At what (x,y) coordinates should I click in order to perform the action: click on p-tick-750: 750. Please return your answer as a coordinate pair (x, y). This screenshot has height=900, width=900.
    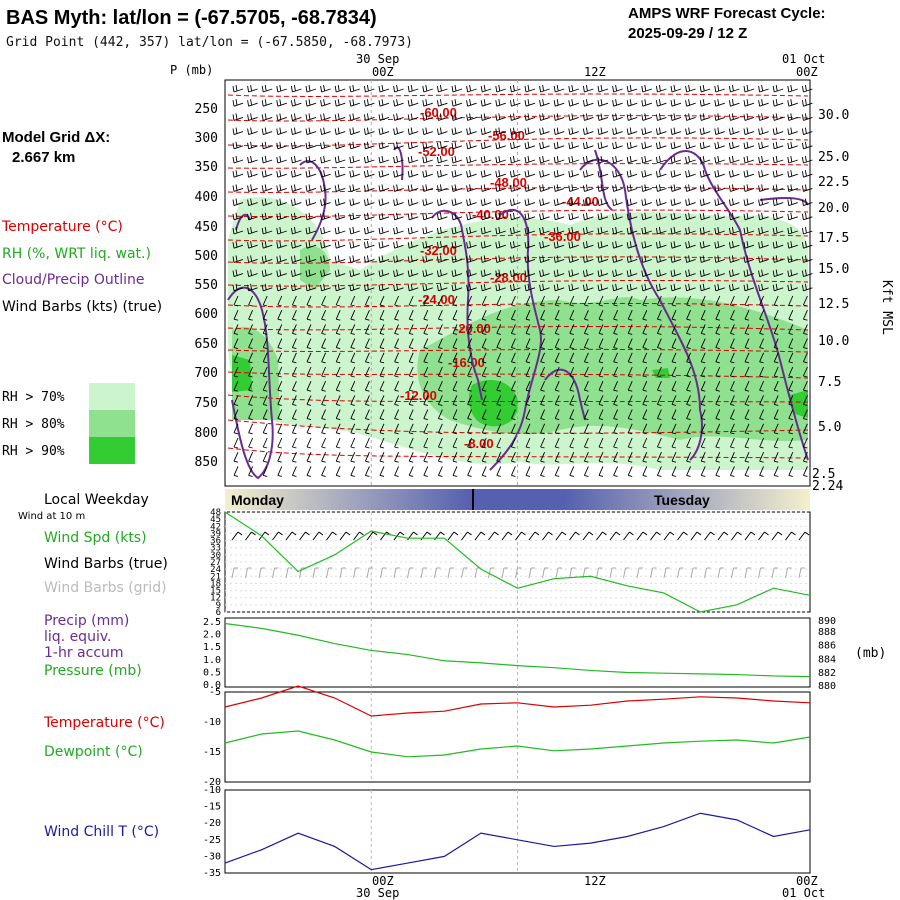
    Looking at the image, I should click on (206, 403).